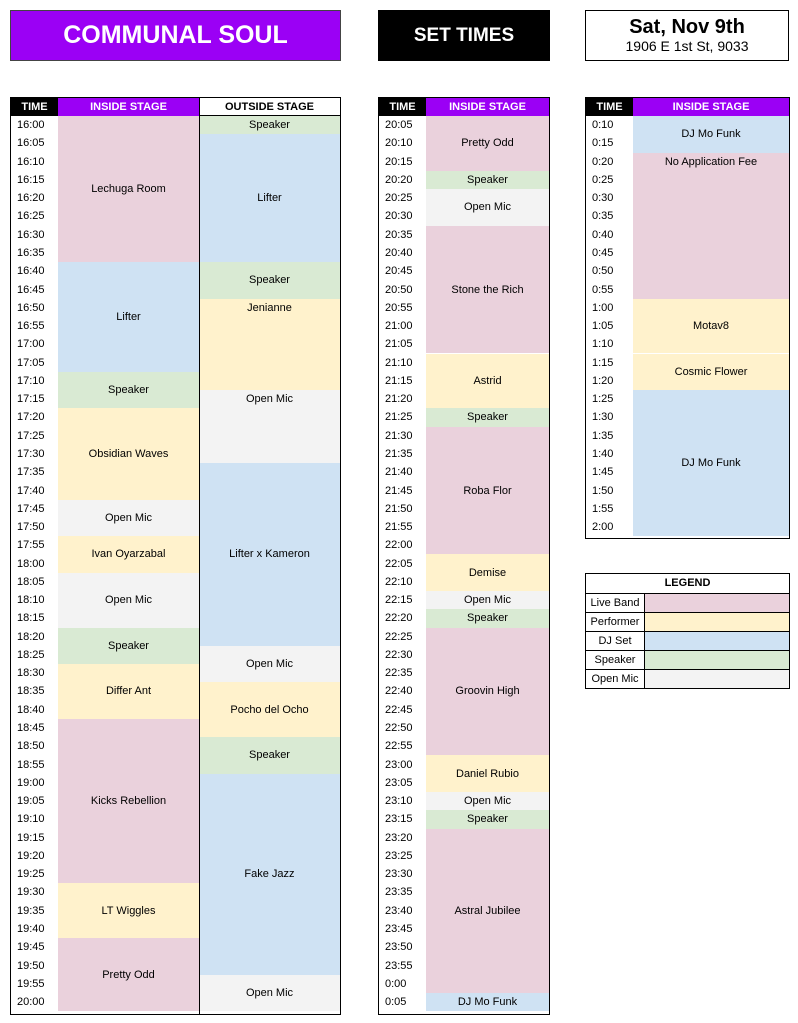  What do you see at coordinates (128, 189) in the screenshot?
I see `inside-stage-set: Lechuga Room` at bounding box center [128, 189].